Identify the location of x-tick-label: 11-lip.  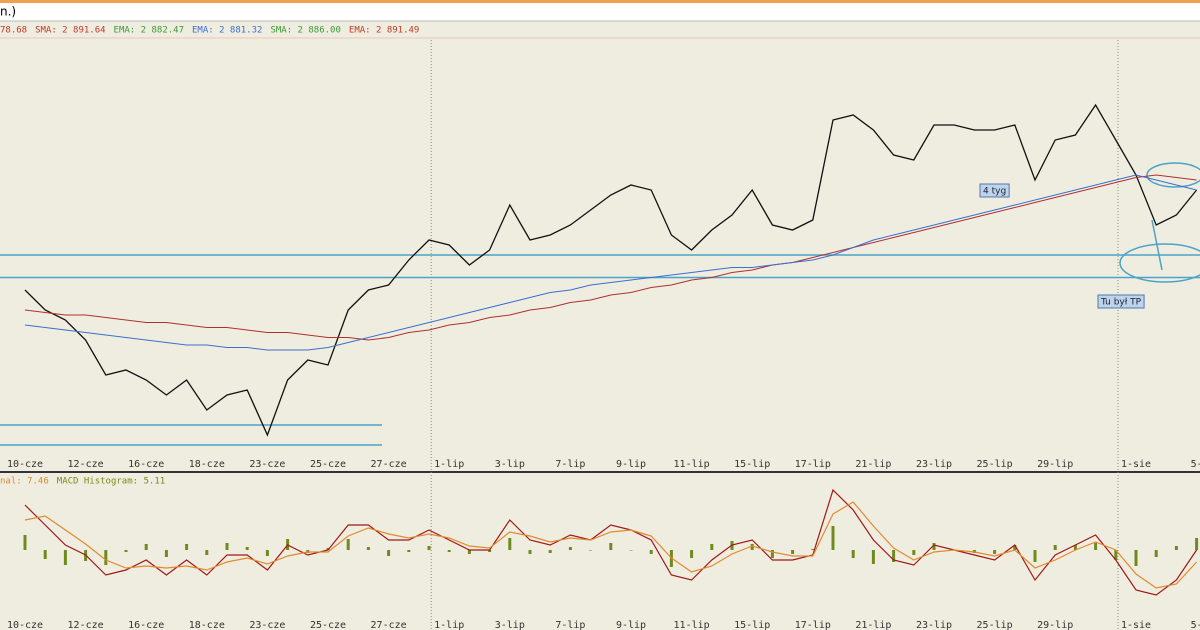
(692, 625).